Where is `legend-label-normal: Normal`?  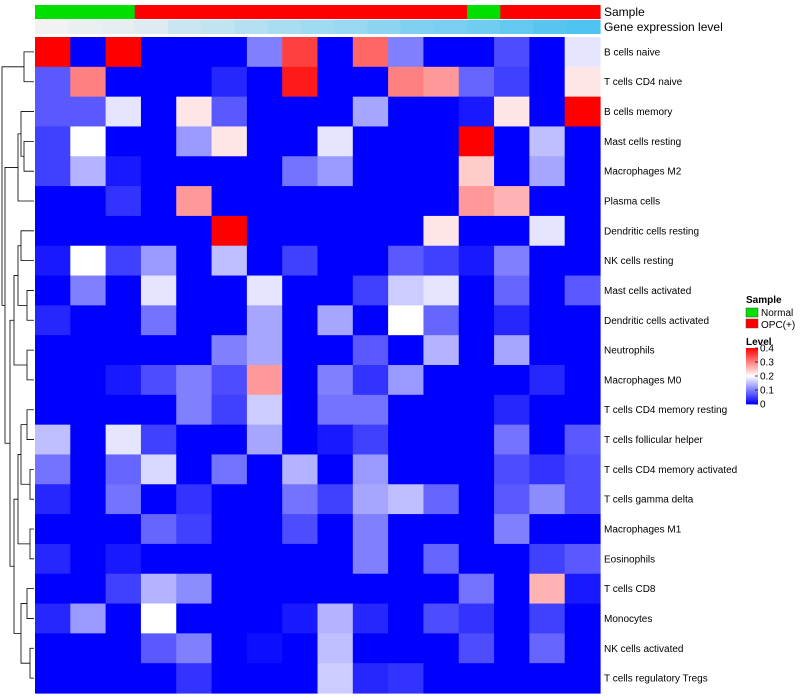
legend-label-normal: Normal is located at coordinates (777, 313).